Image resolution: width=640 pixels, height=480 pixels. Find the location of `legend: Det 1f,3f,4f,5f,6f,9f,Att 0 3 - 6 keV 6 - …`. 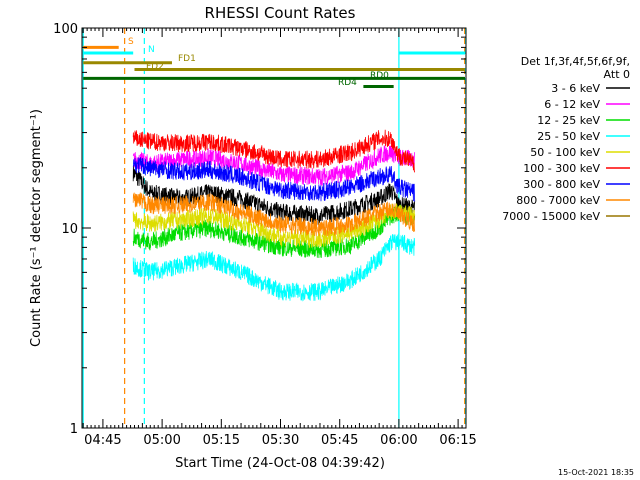

legend: Det 1f,3f,4f,5f,6f,9f,Att 0 3 - 6 keV 6 - … is located at coordinates (566, 139).